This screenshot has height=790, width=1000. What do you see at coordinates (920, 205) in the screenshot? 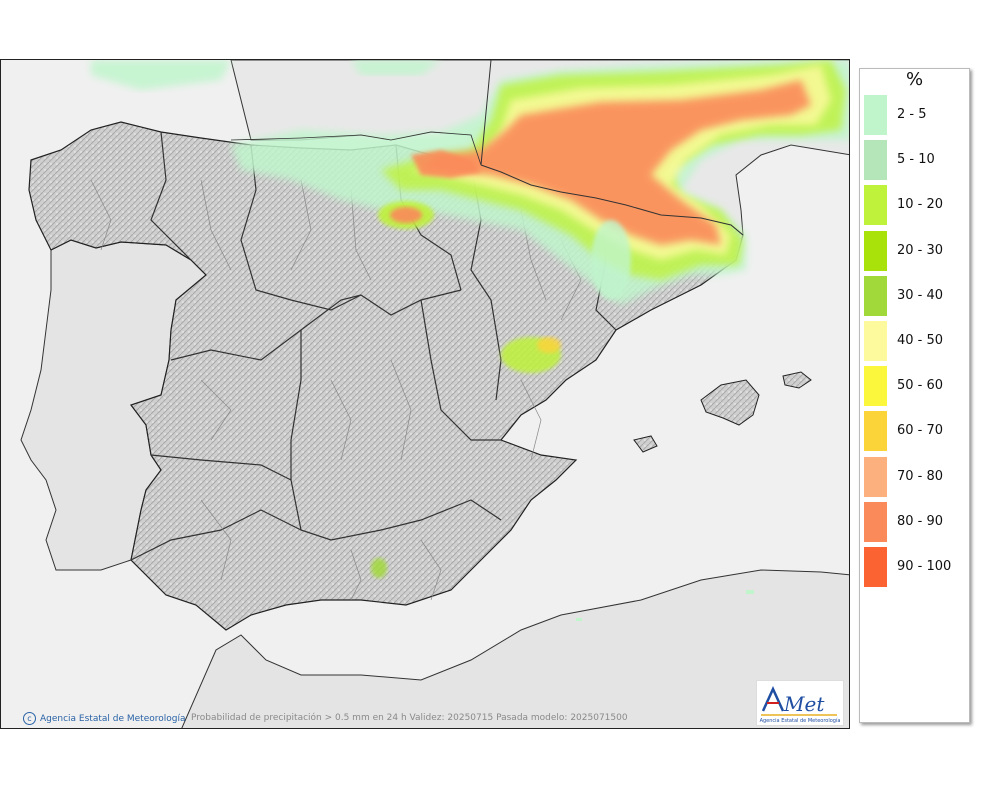
I see `legend-label: 10 - 20` at bounding box center [920, 205].